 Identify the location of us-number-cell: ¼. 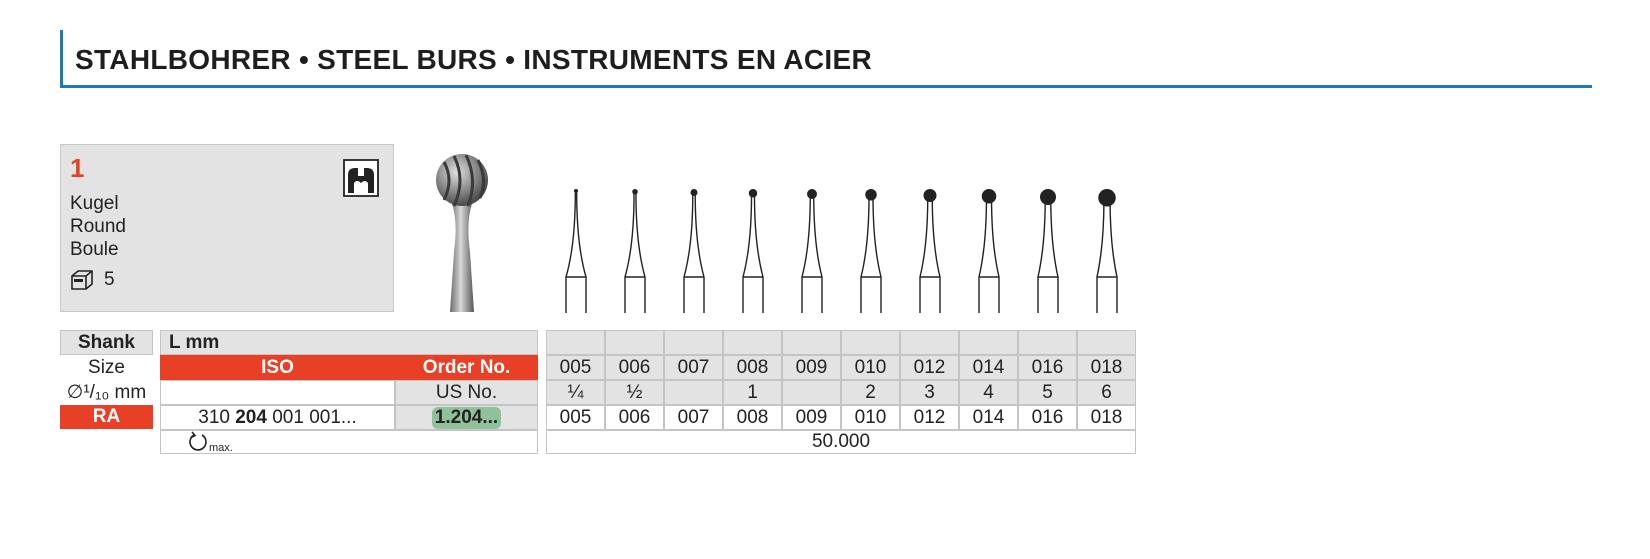
(575, 392).